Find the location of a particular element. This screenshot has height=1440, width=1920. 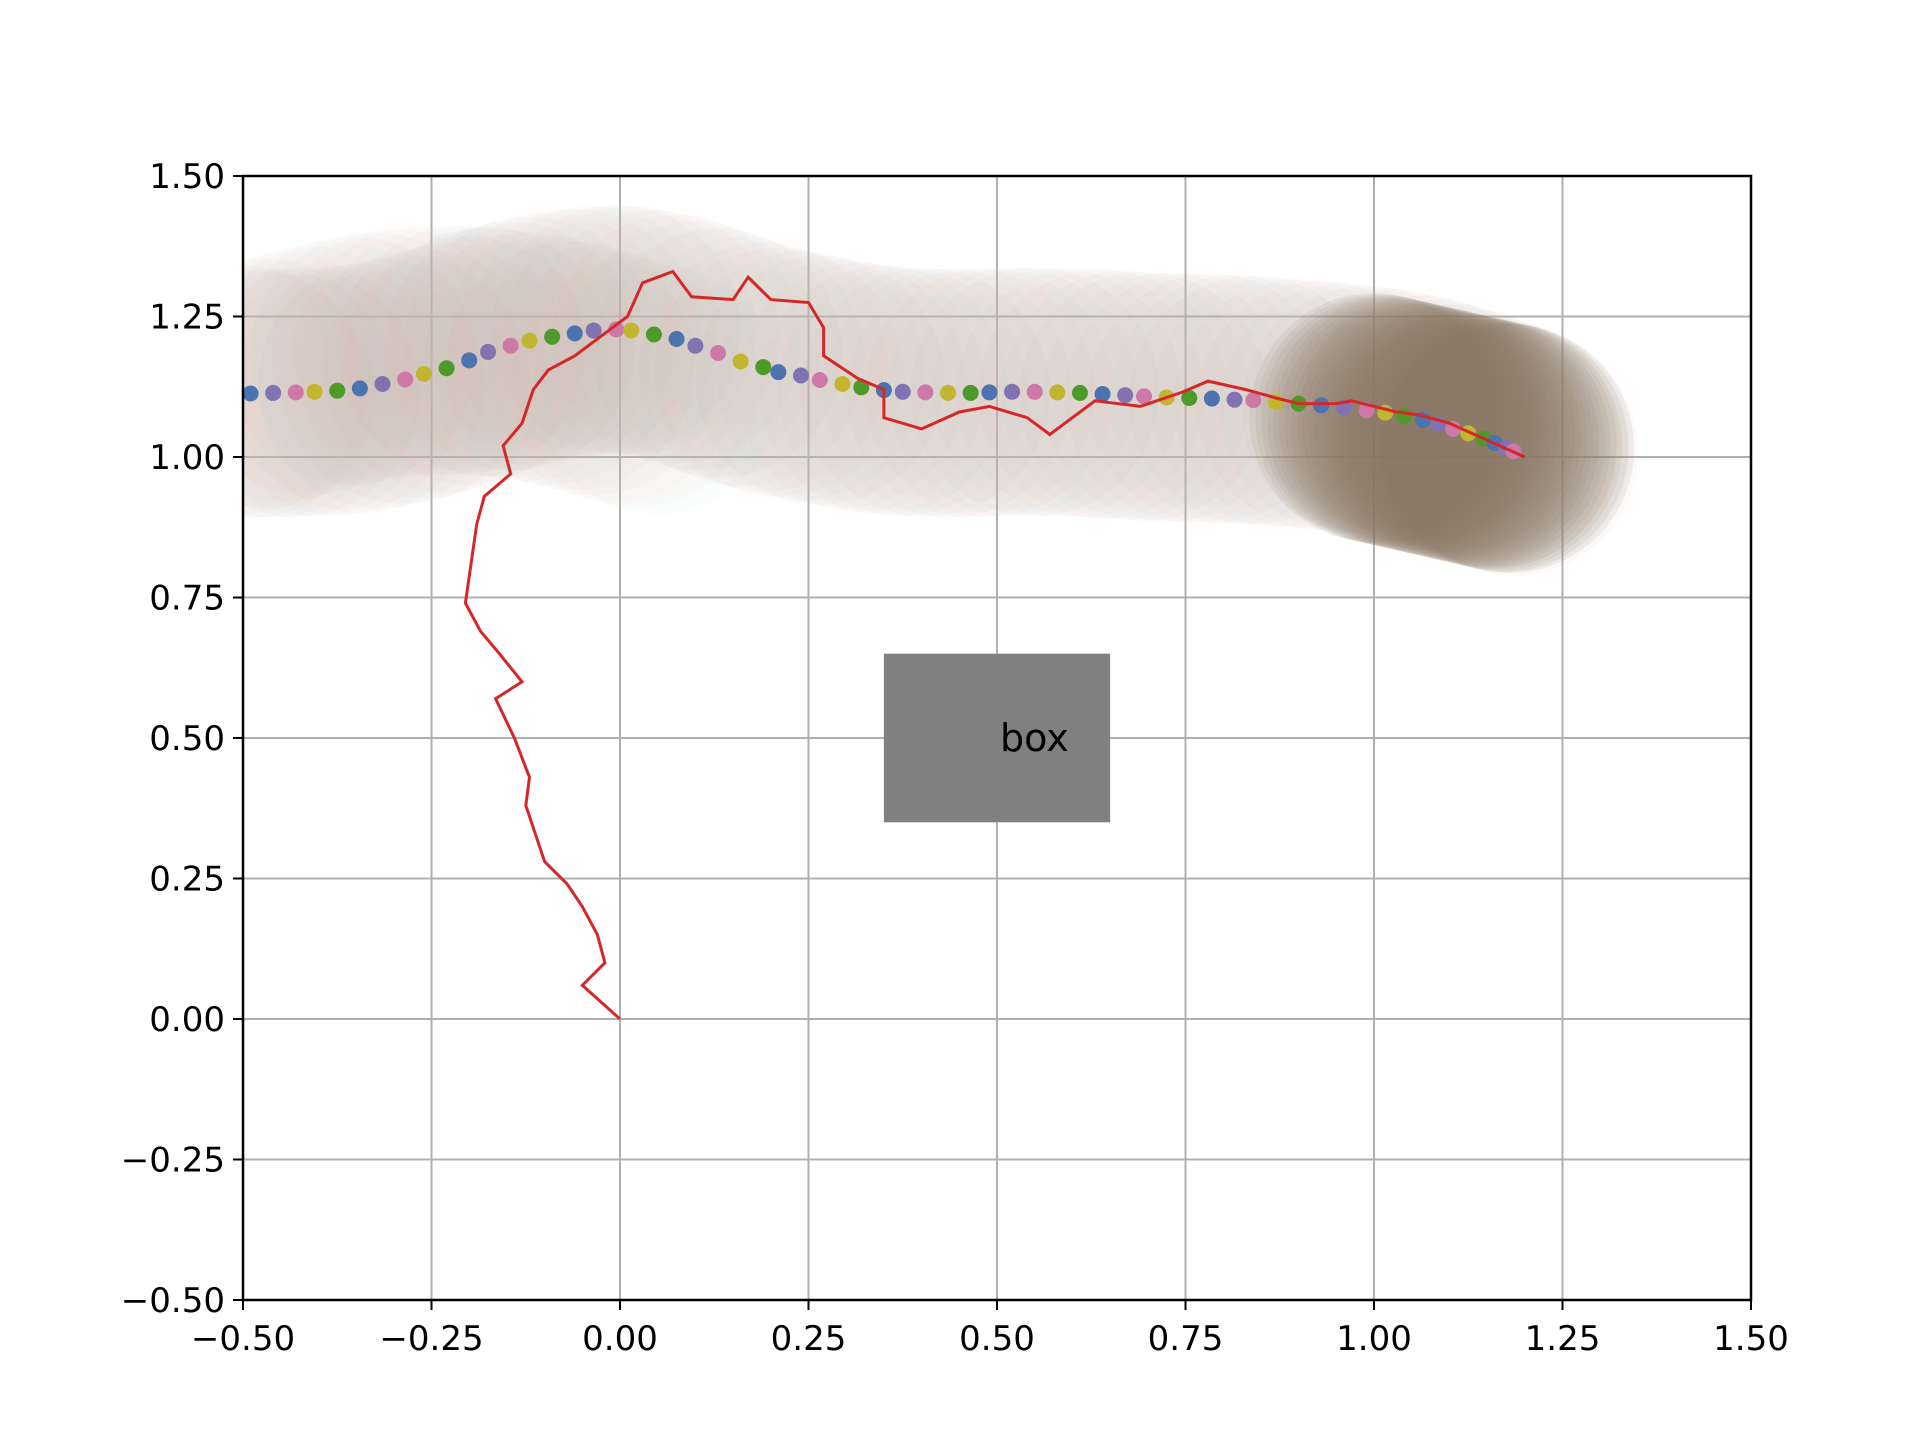

y-tick-label: 0.50 is located at coordinates (187, 739).